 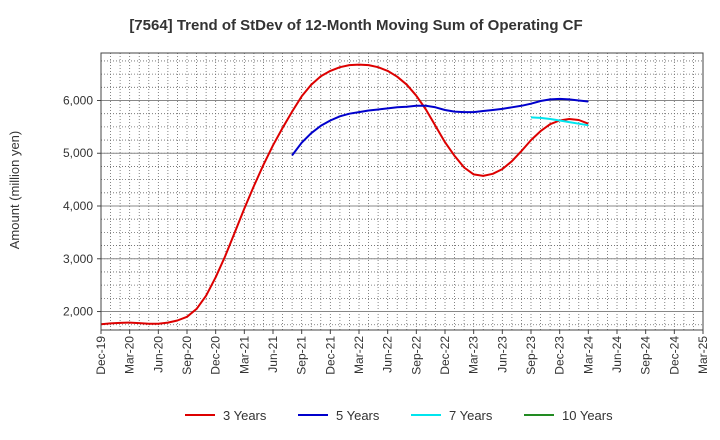 I want to click on y-tick-label: 6,000, so click(x=78, y=100).